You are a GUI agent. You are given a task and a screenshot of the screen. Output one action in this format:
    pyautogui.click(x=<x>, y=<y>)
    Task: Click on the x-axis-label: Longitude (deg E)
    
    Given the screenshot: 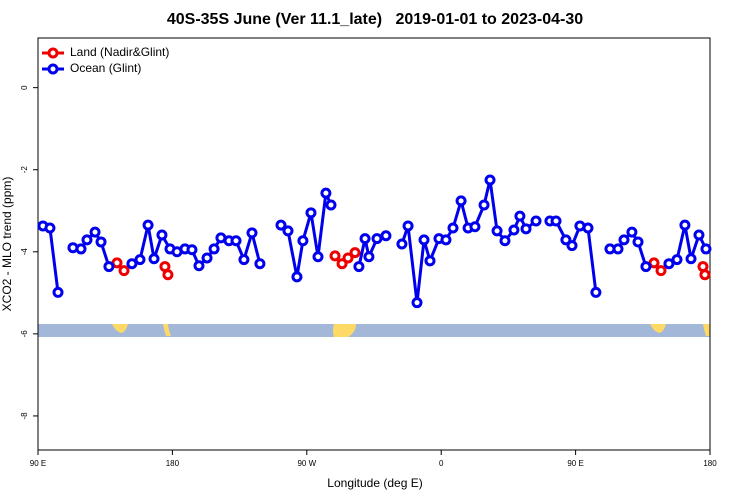 What is the action you would take?
    pyautogui.click(x=374, y=483)
    